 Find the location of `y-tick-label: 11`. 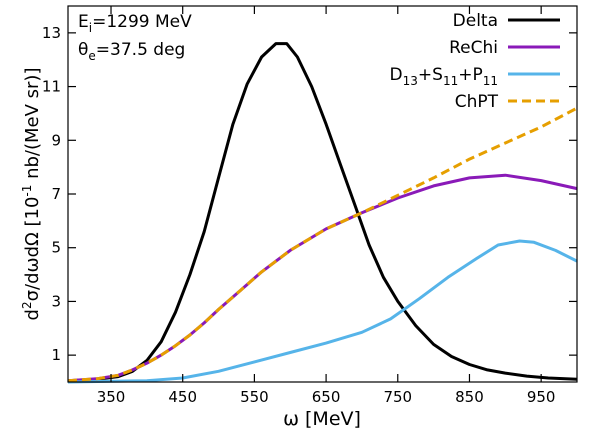

y-tick-label: 11 is located at coordinates (51, 87).